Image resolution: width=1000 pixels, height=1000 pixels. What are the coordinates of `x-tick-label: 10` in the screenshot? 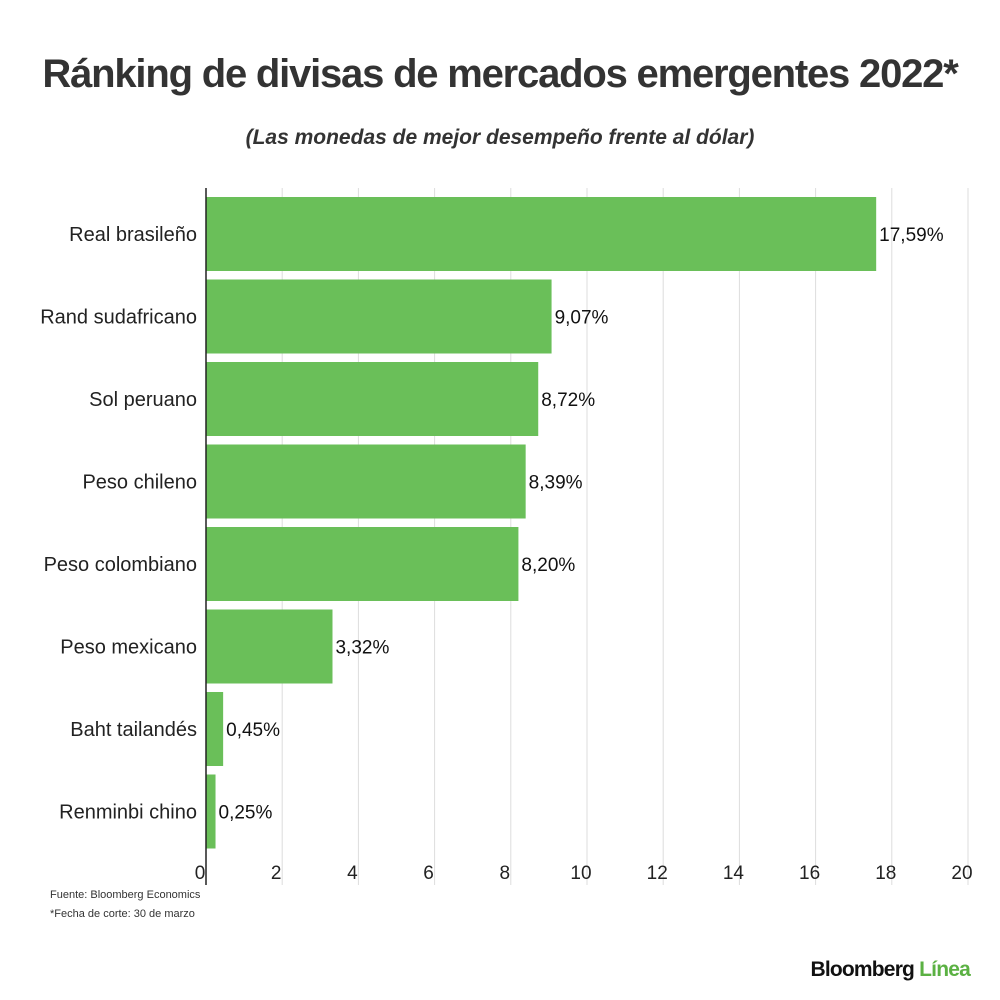 It's located at (580, 873).